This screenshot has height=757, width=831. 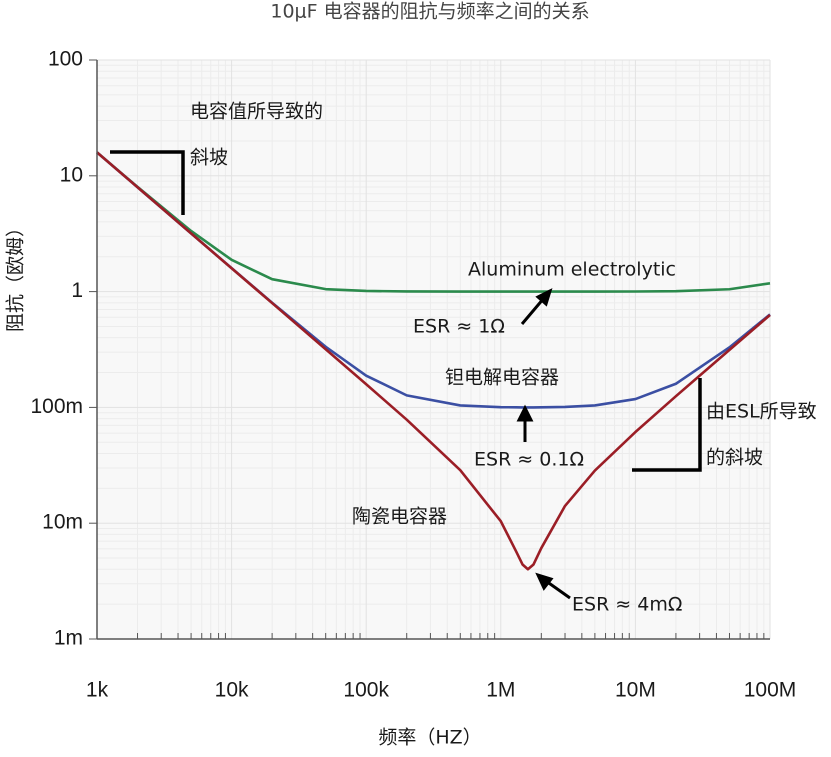 I want to click on y-tick-label: 1m, so click(x=68, y=638).